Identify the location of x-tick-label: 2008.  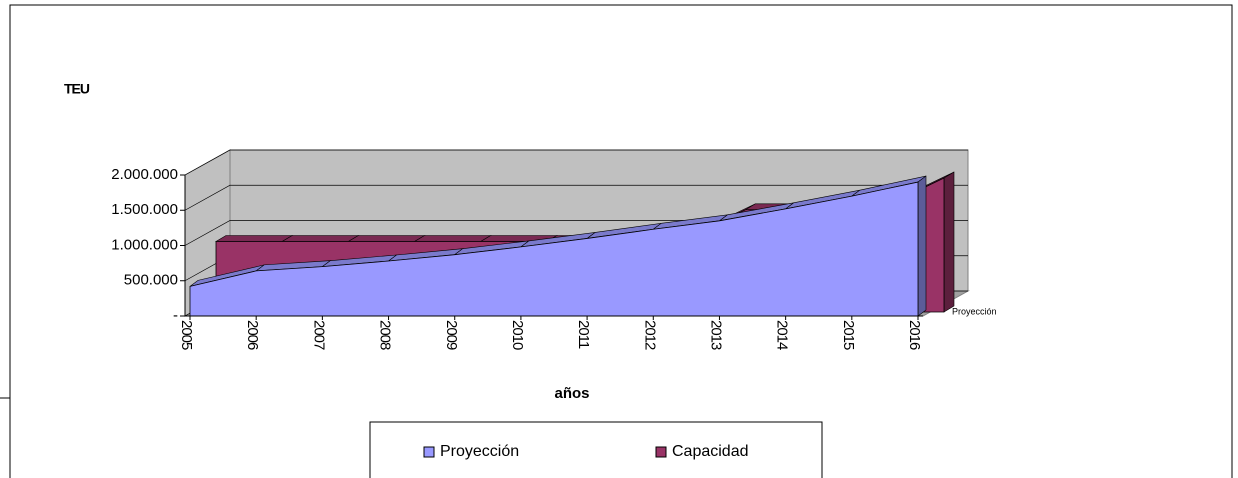
(385, 335).